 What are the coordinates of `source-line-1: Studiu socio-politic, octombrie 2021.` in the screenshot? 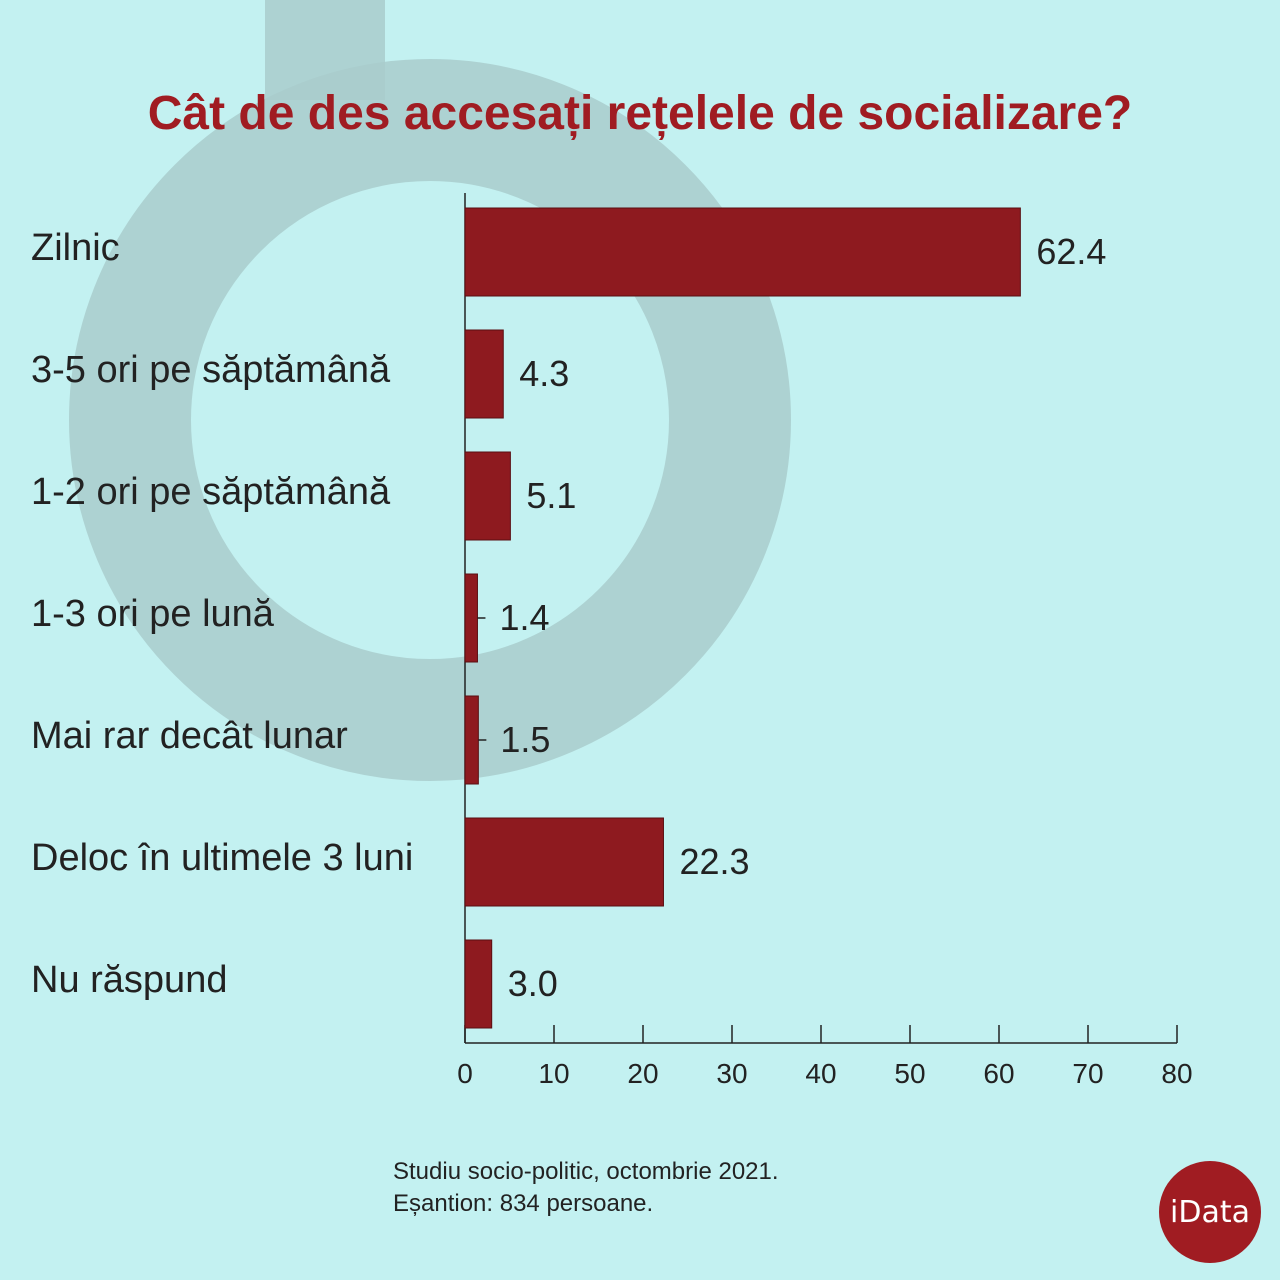 It's located at (586, 1171).